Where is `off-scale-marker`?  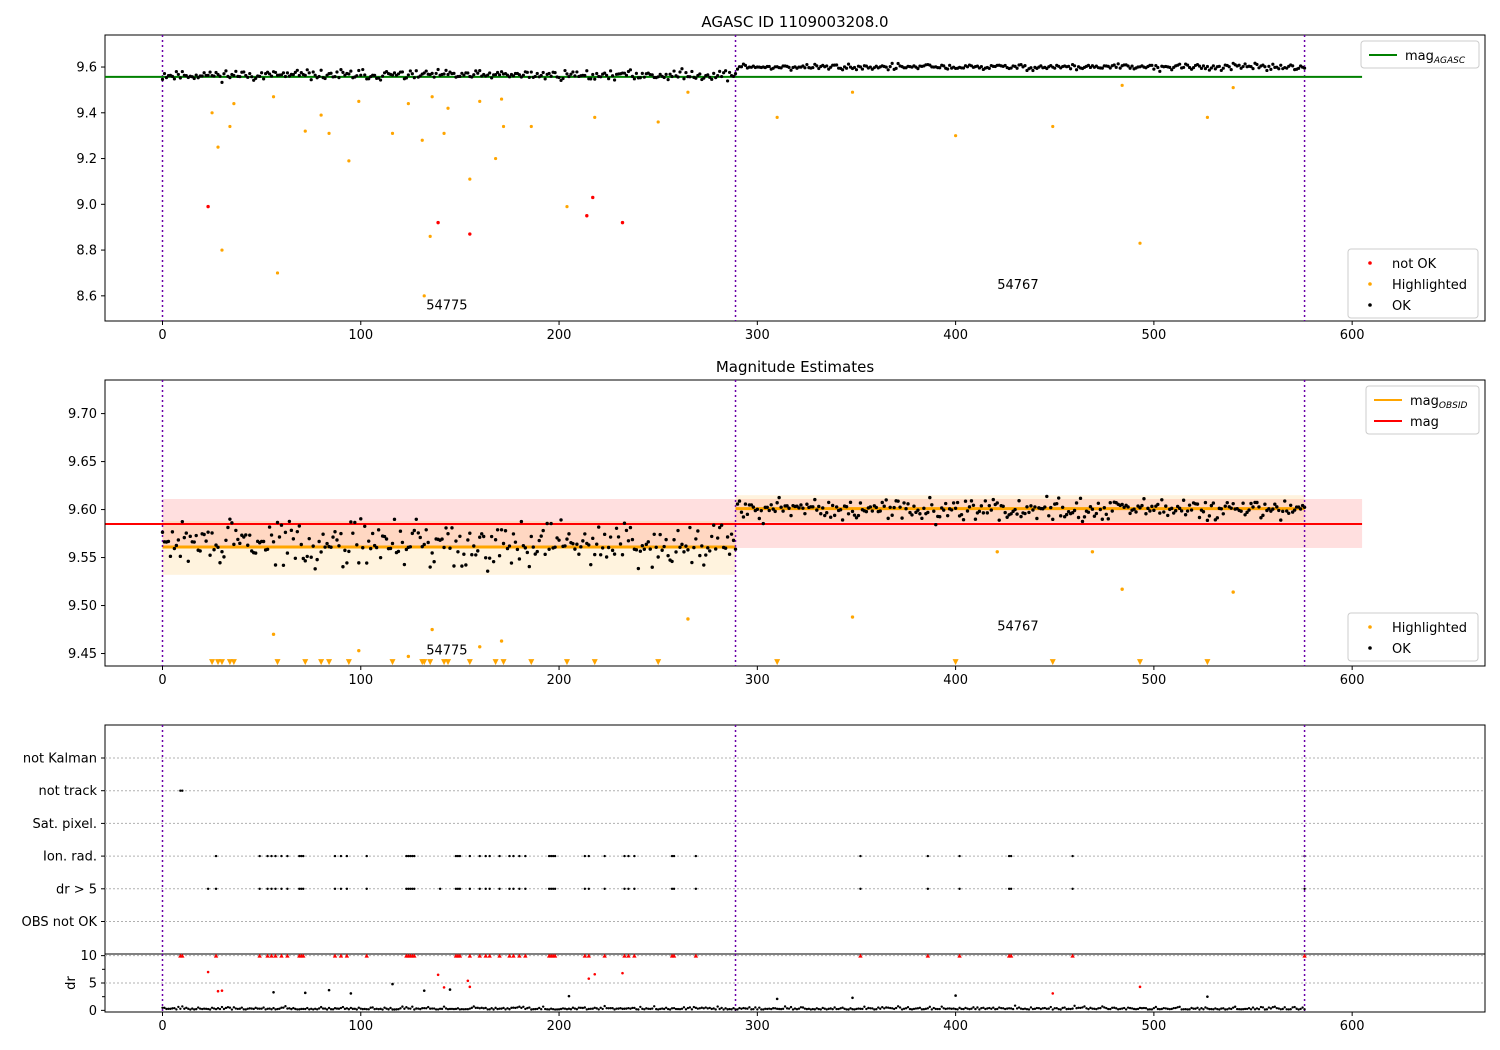 off-scale-marker is located at coordinates (1207, 662).